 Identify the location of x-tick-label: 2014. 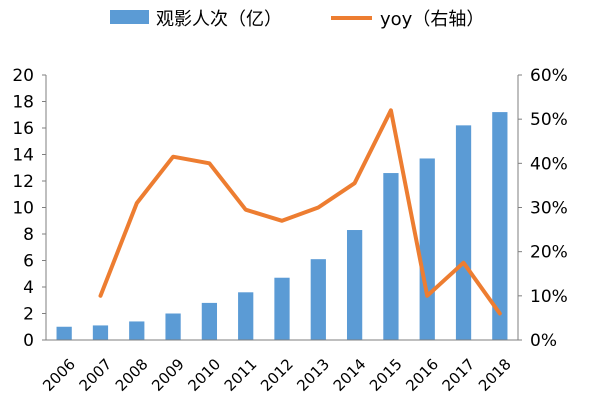
(350, 375).